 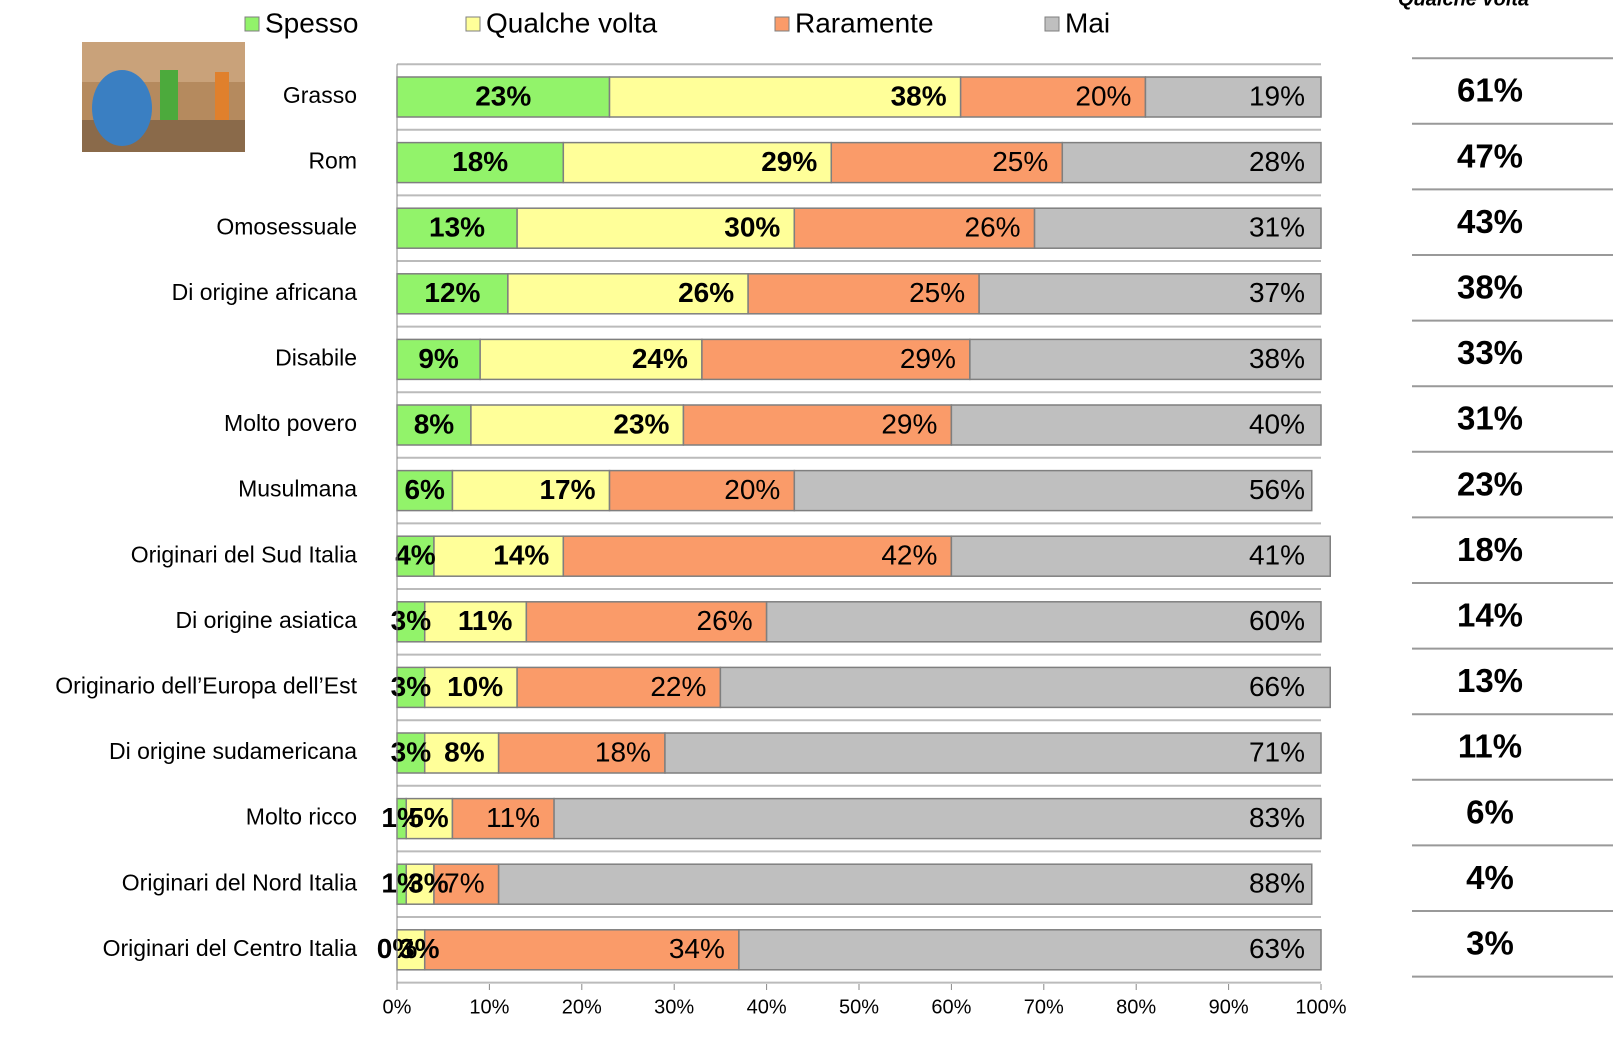 What do you see at coordinates (697, 948) in the screenshot?
I see `value-label: 34%` at bounding box center [697, 948].